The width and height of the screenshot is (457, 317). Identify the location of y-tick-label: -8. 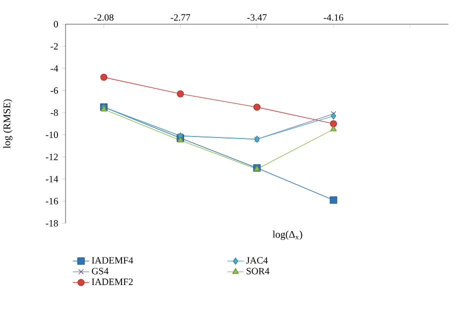
(54, 112).